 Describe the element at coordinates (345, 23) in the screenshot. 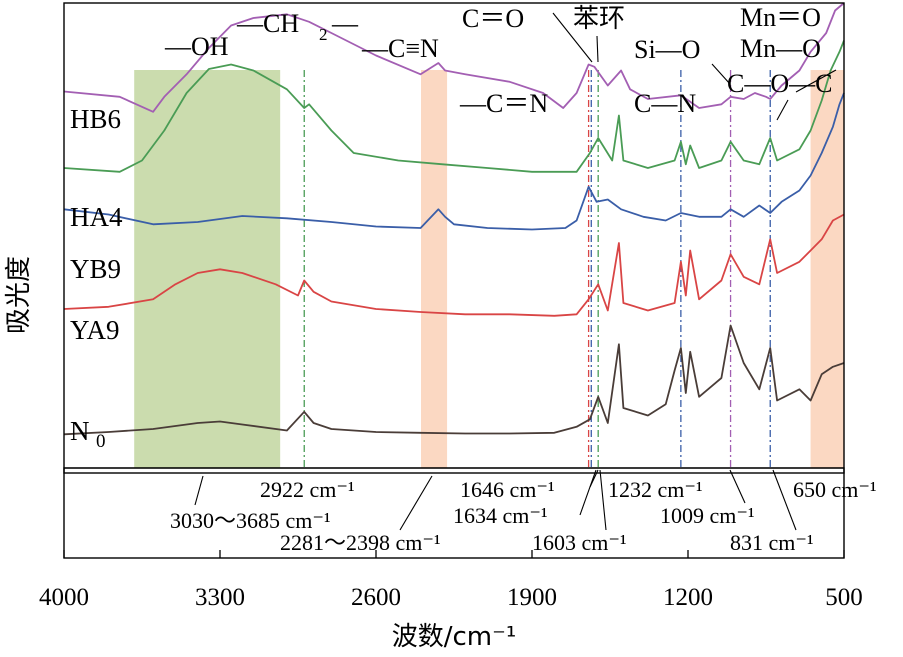

I see `ch2-tail: —` at that location.